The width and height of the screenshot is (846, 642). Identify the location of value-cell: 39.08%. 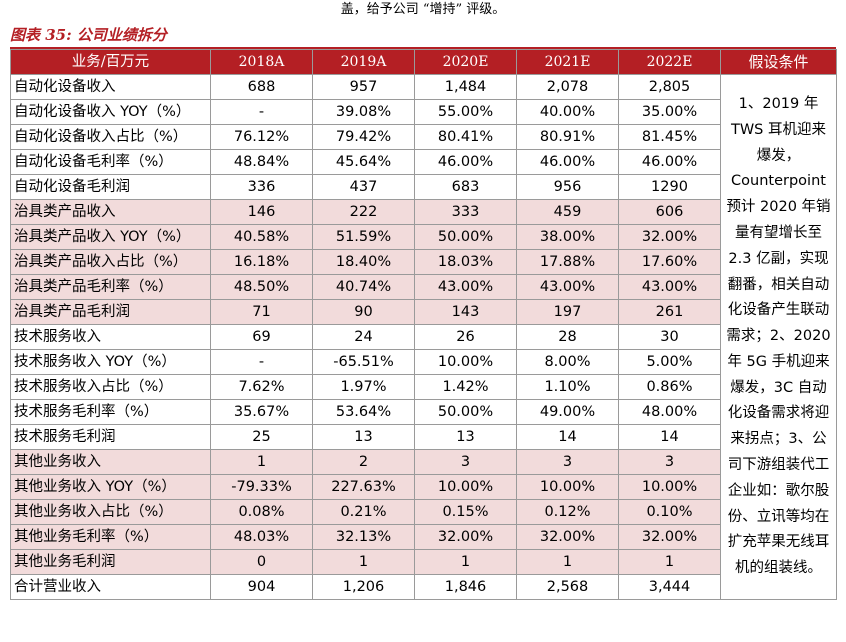
(363, 112).